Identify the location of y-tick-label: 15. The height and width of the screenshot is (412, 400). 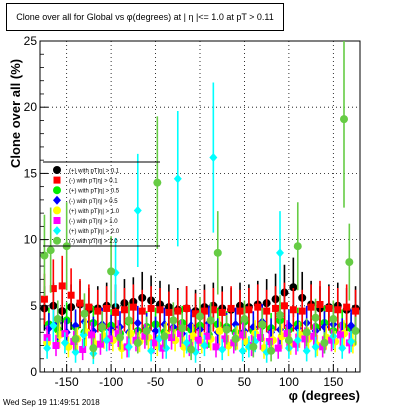
(31, 173).